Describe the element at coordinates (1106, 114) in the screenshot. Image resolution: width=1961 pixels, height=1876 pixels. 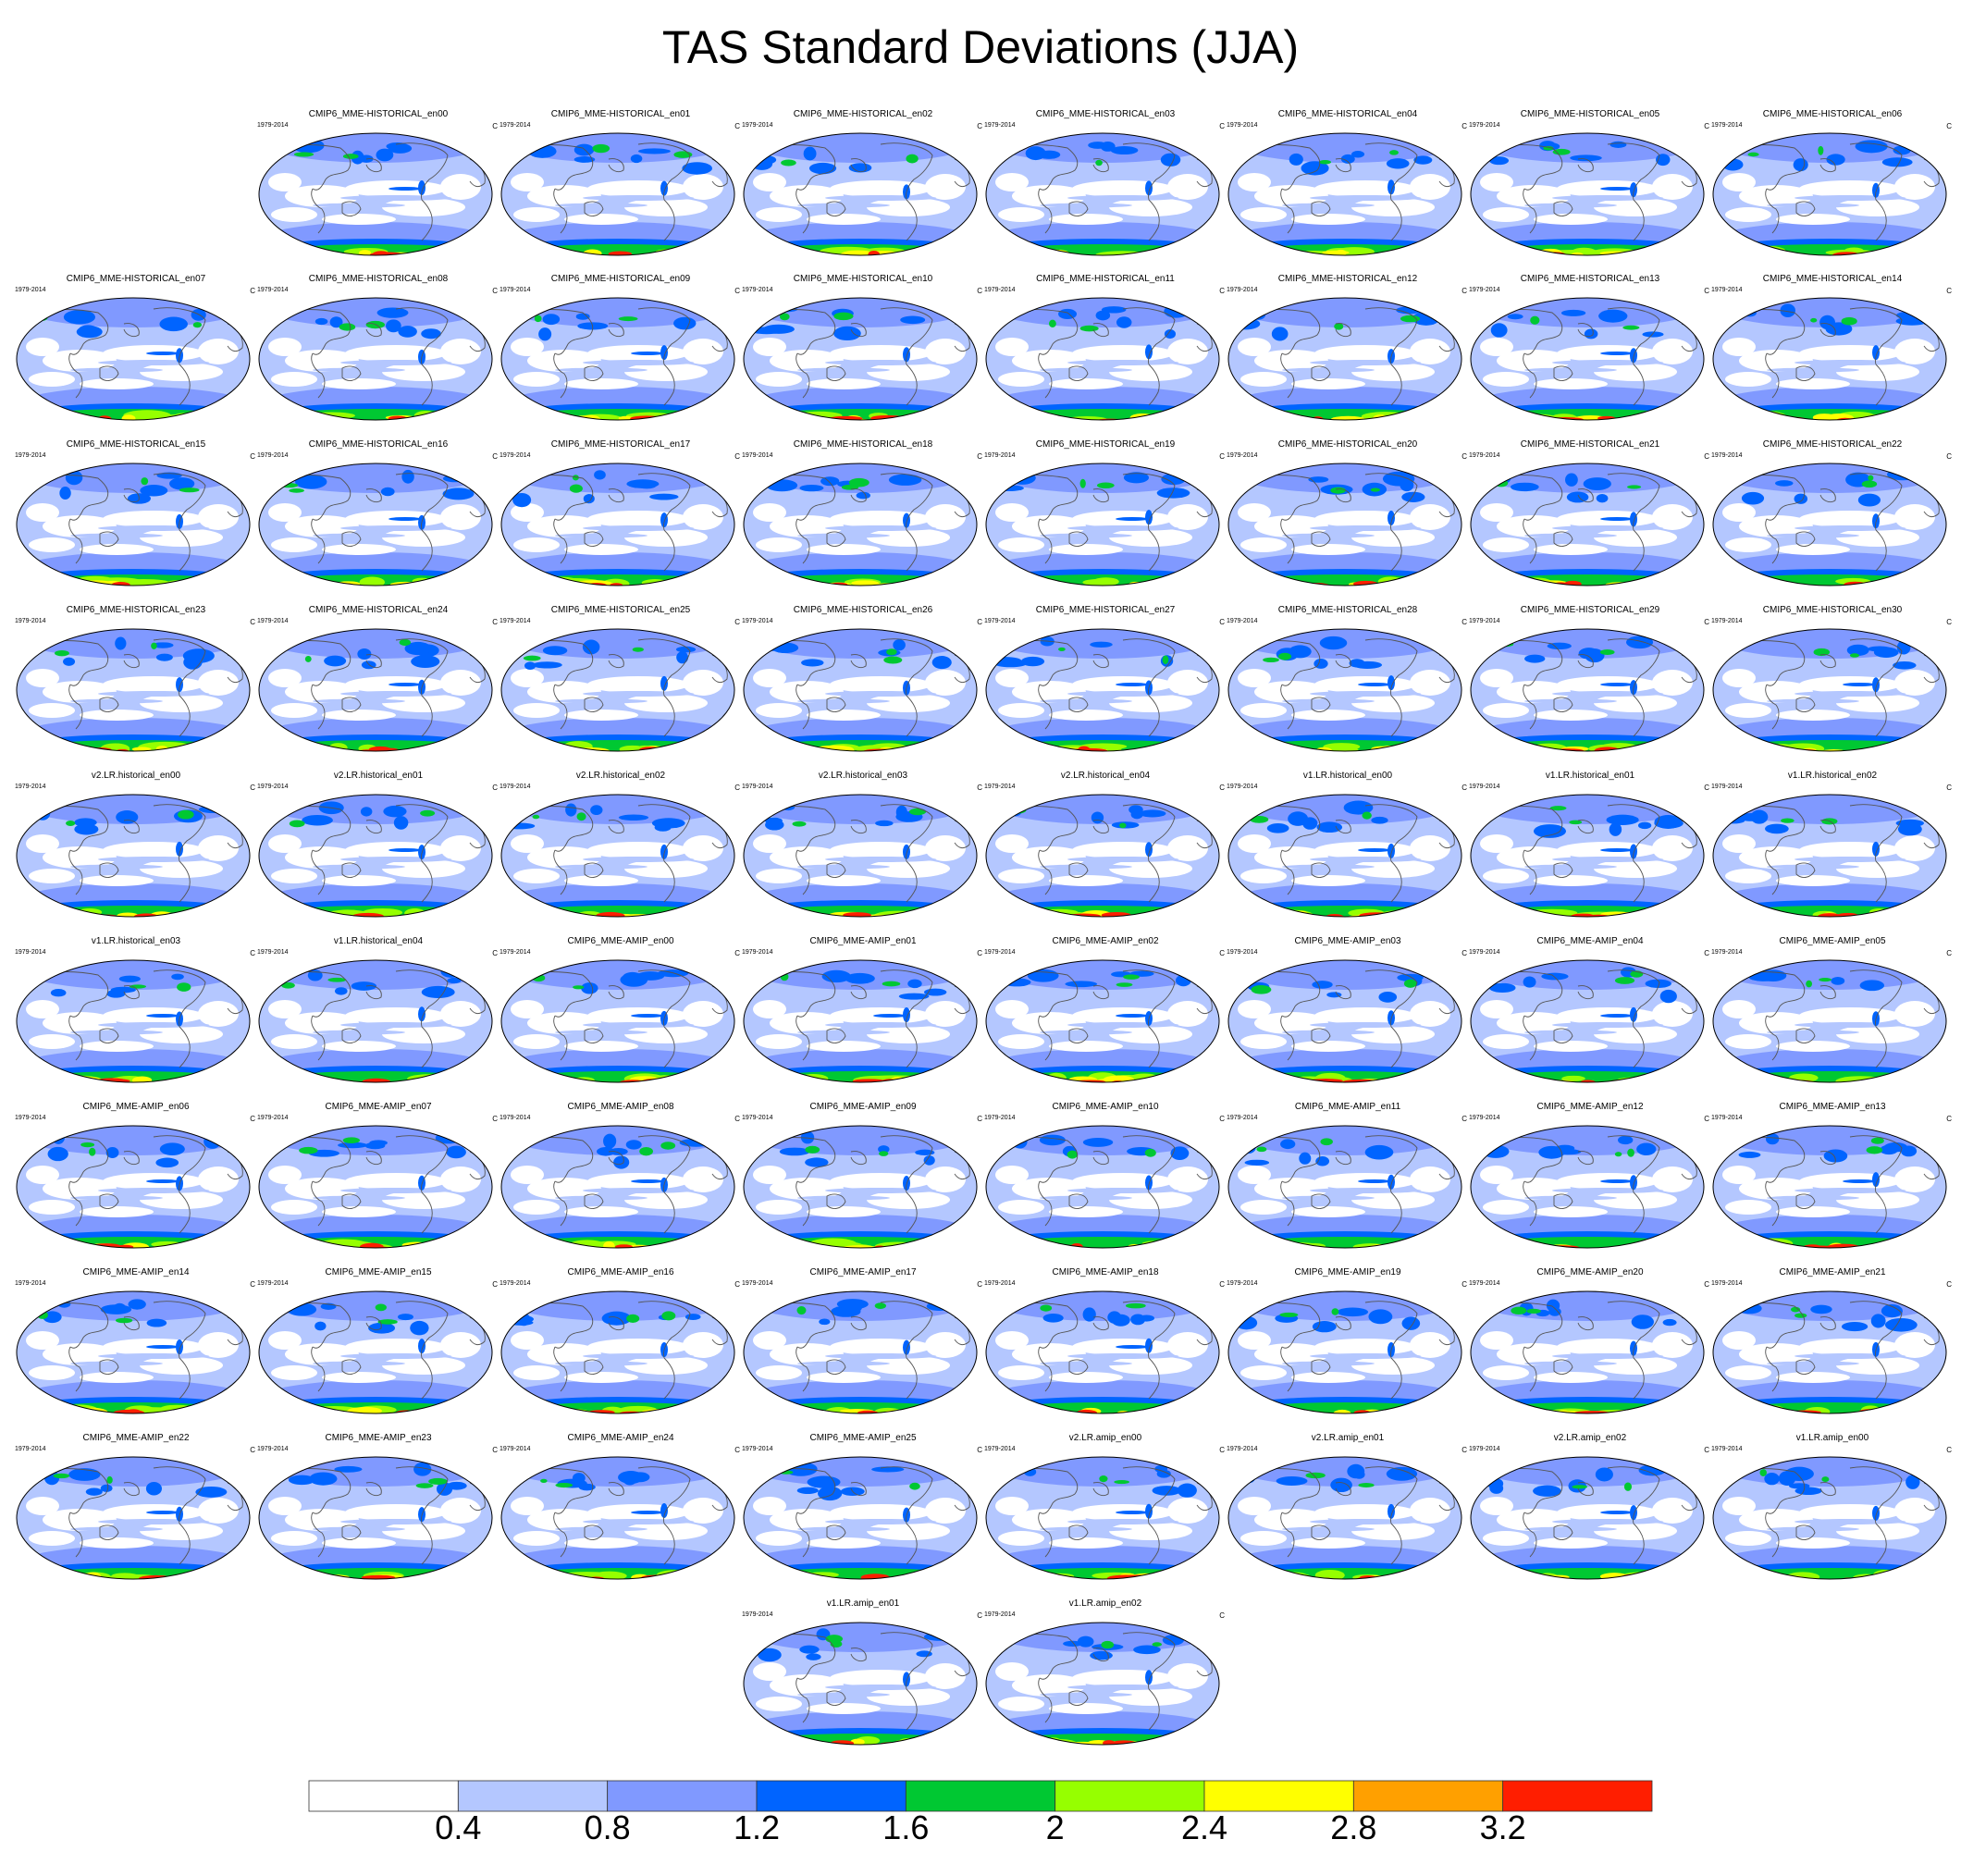
I see `panel-title: CMIP6_MME-HISTORICAL_en03` at that location.